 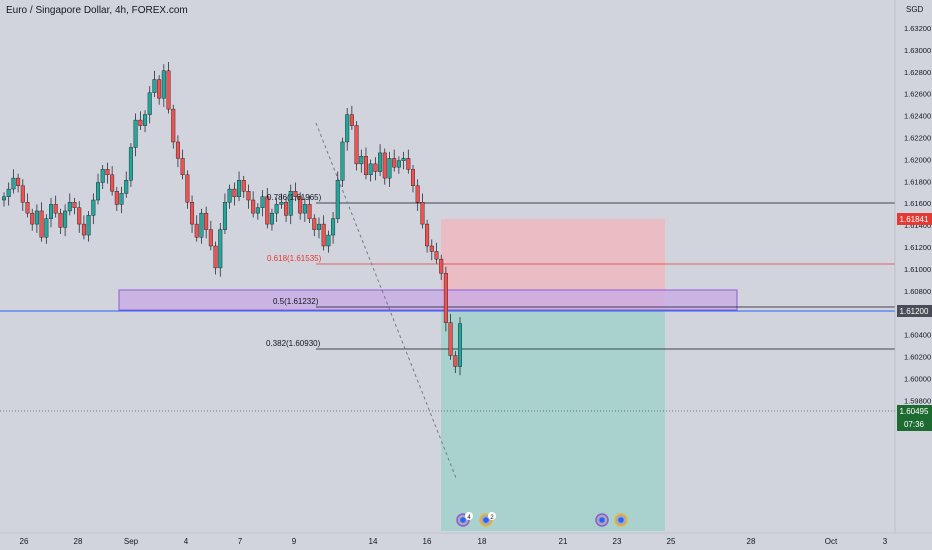 What do you see at coordinates (831, 541) in the screenshot?
I see `time-label: Oct` at bounding box center [831, 541].